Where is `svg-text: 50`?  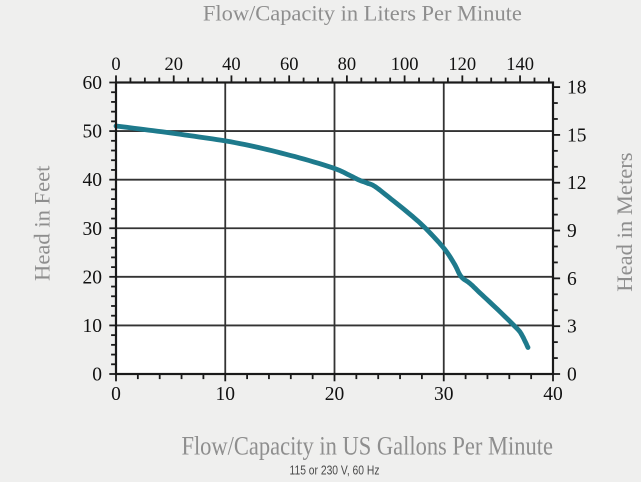
svg-text: 50 is located at coordinates (93, 132).